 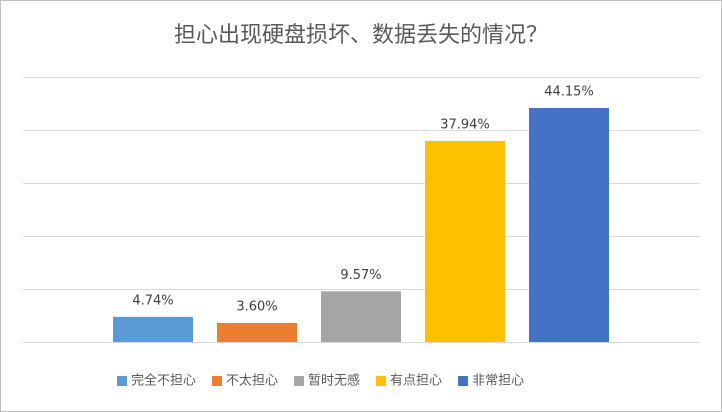 What do you see at coordinates (334, 381) in the screenshot?
I see `legend-label: 暂时无感` at bounding box center [334, 381].